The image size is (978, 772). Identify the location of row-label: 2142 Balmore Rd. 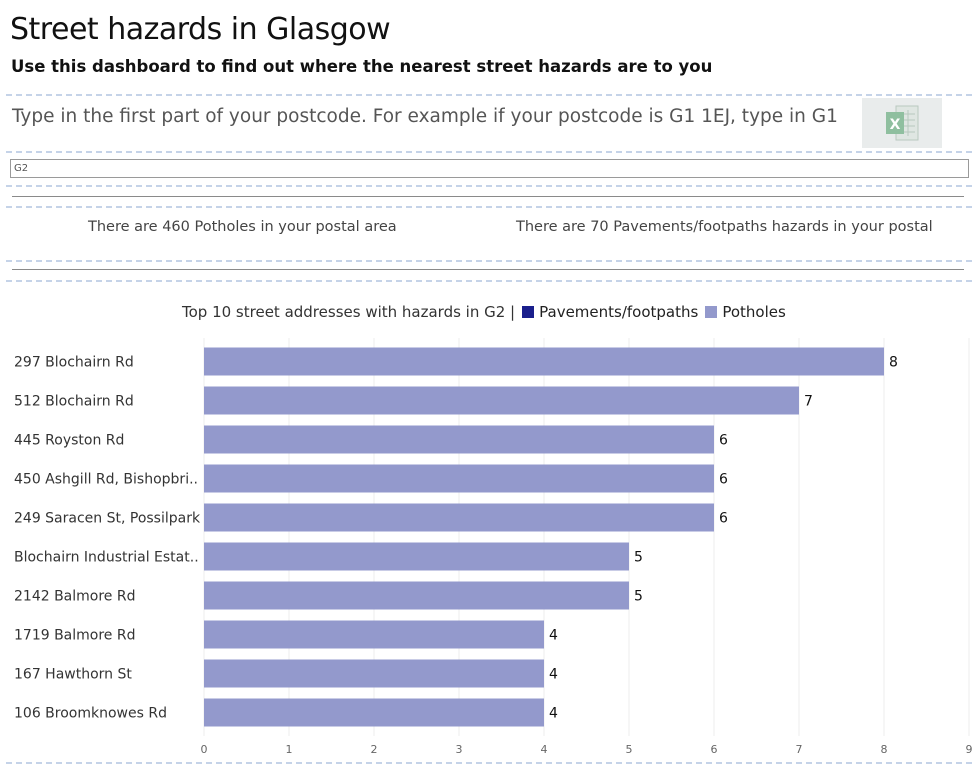
(74, 597).